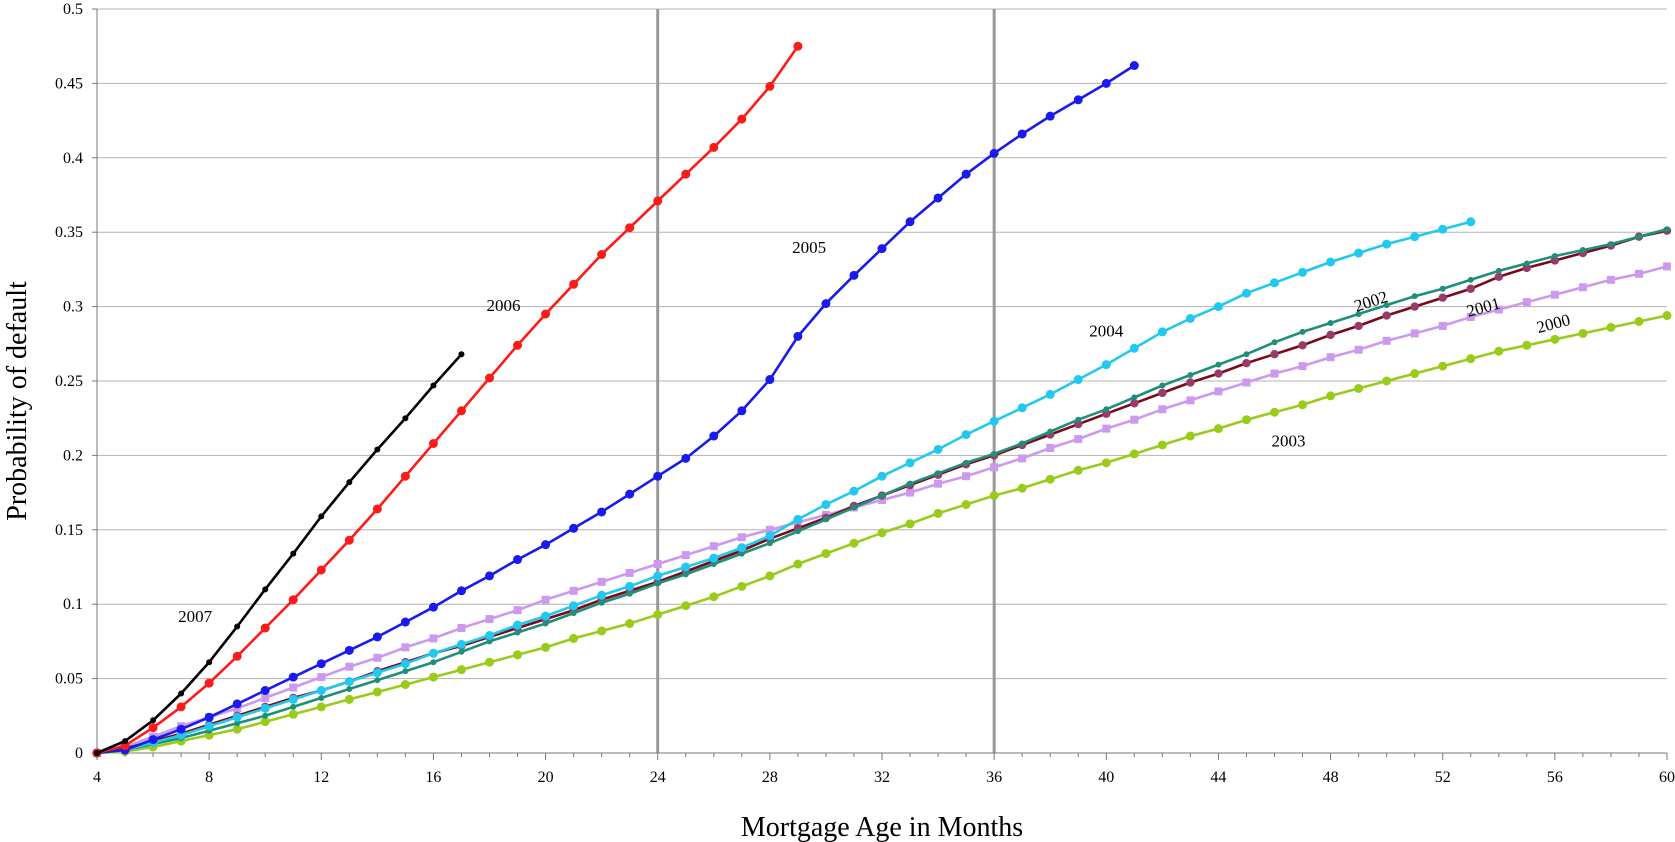 The image size is (1675, 842). What do you see at coordinates (321, 777) in the screenshot?
I see `x-tick-label-2: 12` at bounding box center [321, 777].